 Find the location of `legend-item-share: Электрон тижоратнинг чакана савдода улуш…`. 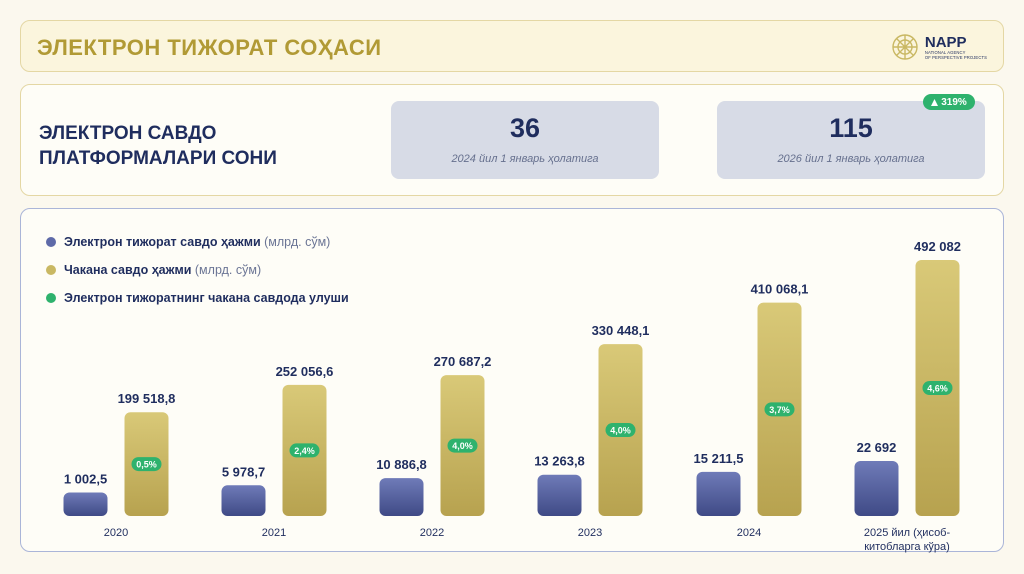

legend-item-share: Электрон тижоратнинг чакана савдода улуш… is located at coordinates (197, 297).